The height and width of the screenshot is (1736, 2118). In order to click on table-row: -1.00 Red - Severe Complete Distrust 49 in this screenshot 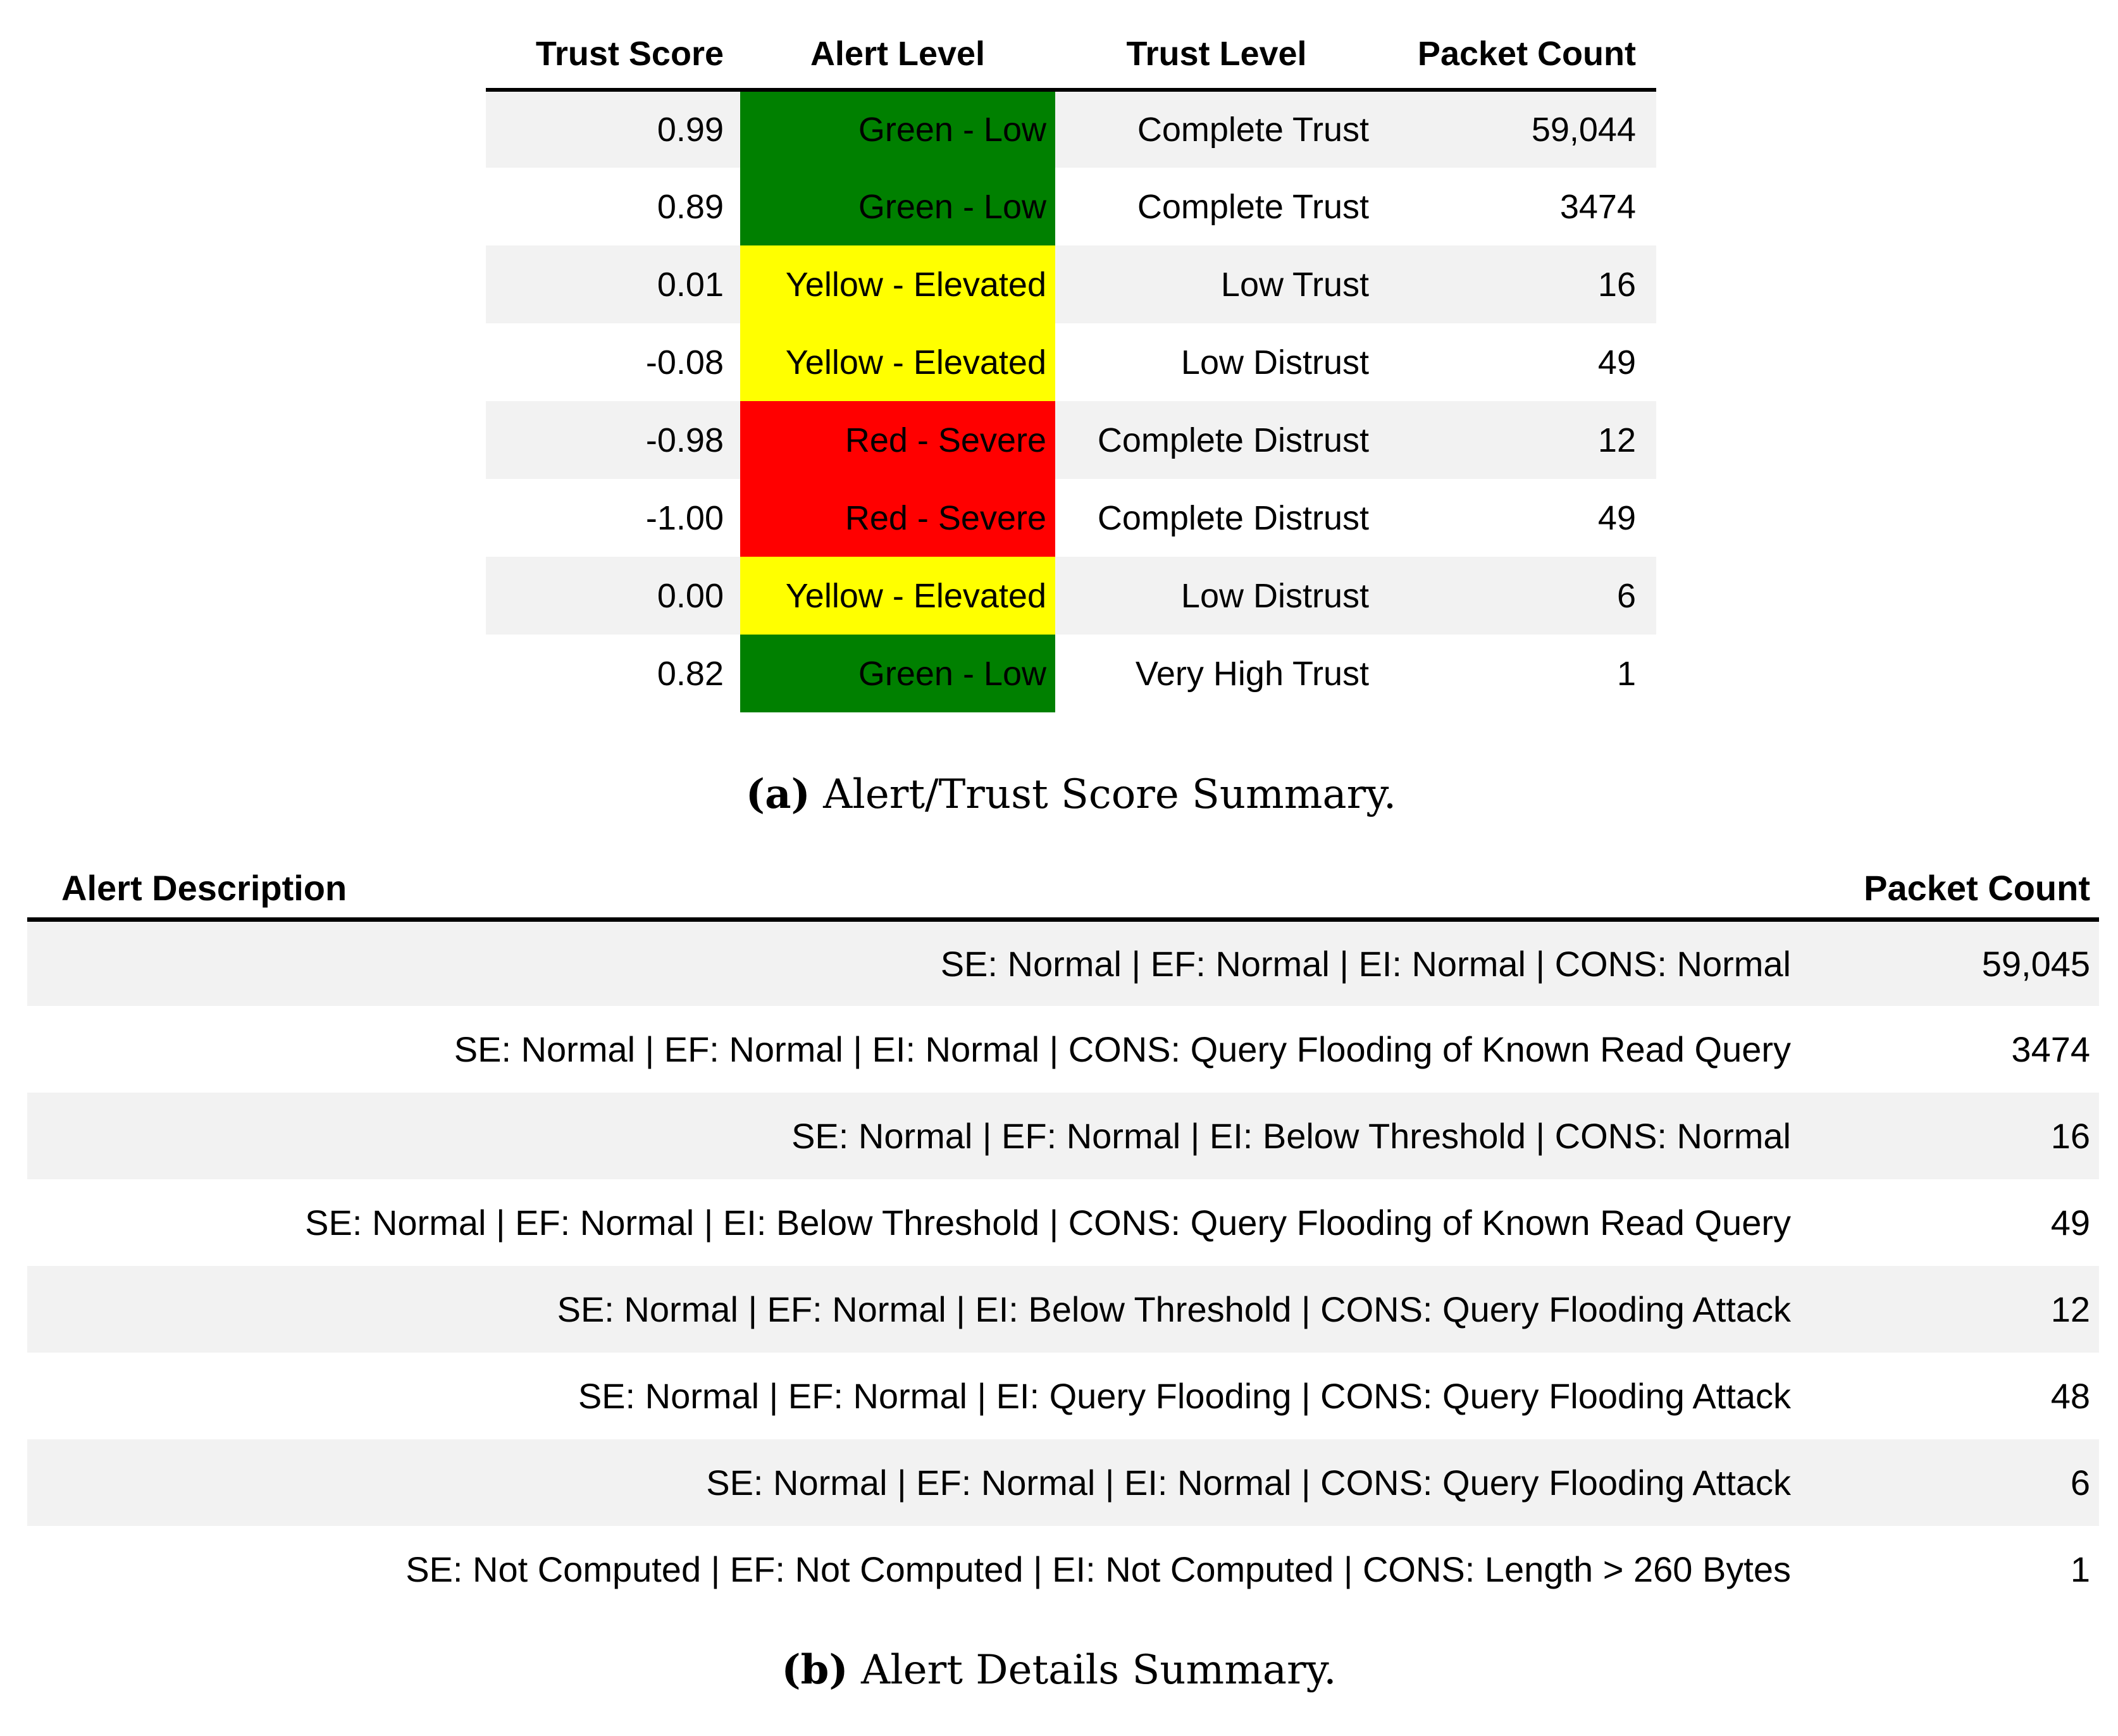, I will do `click(1071, 518)`.